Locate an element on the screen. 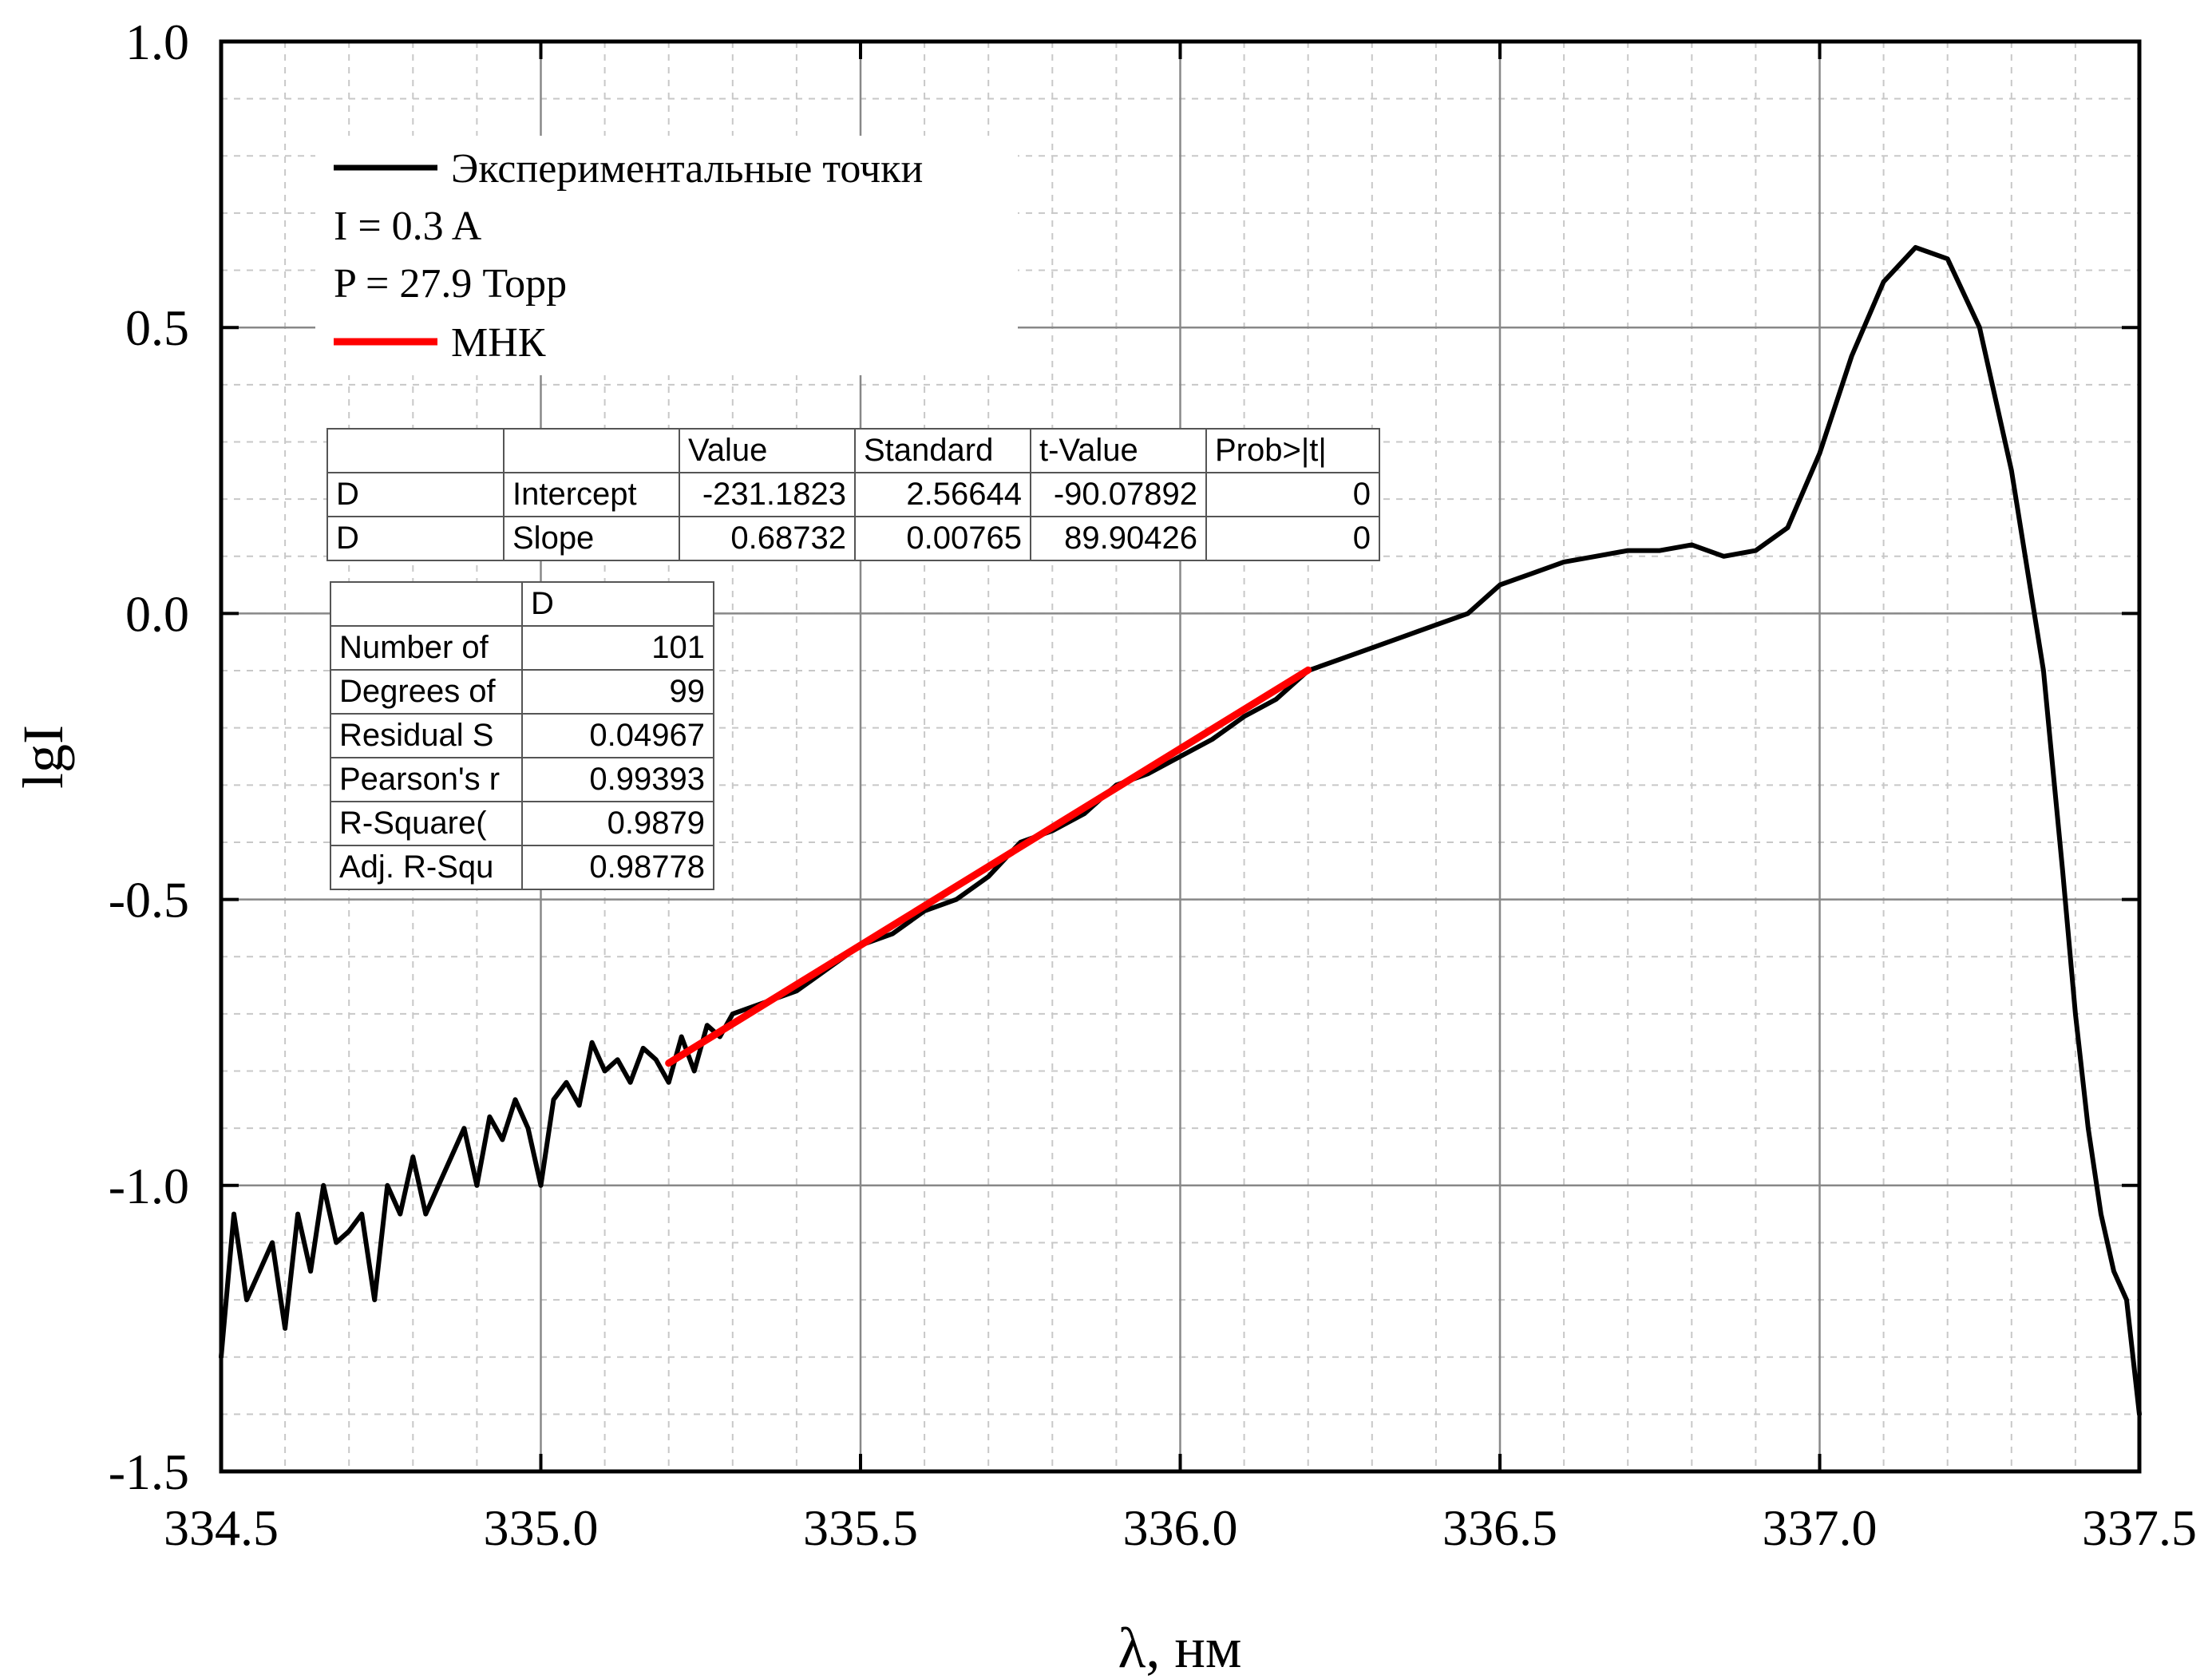 Image resolution: width=2212 pixels, height=1679 pixels. header-cell: D is located at coordinates (617, 604).